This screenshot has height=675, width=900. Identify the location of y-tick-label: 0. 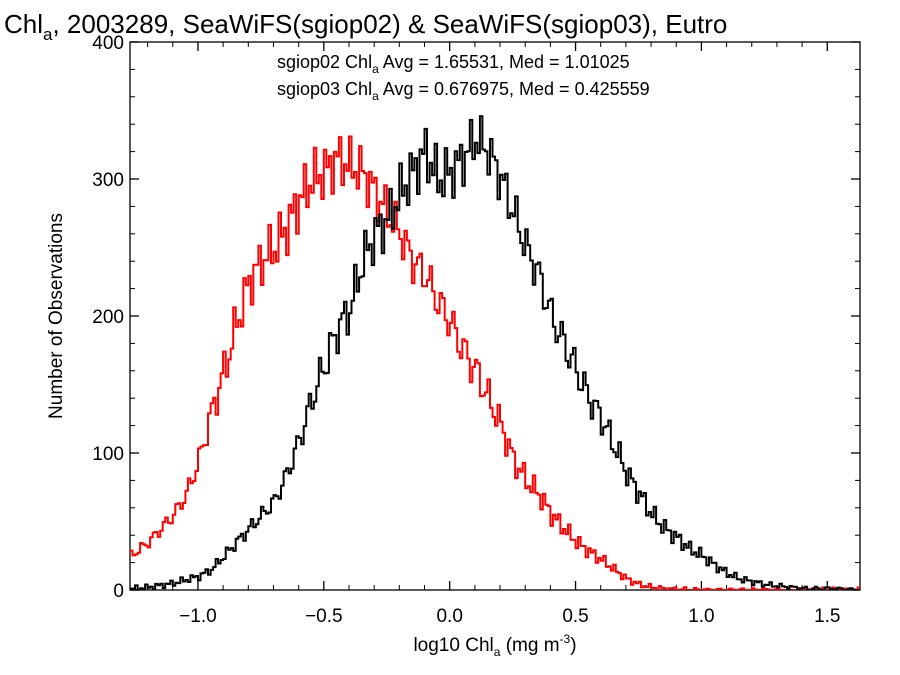
(118, 591).